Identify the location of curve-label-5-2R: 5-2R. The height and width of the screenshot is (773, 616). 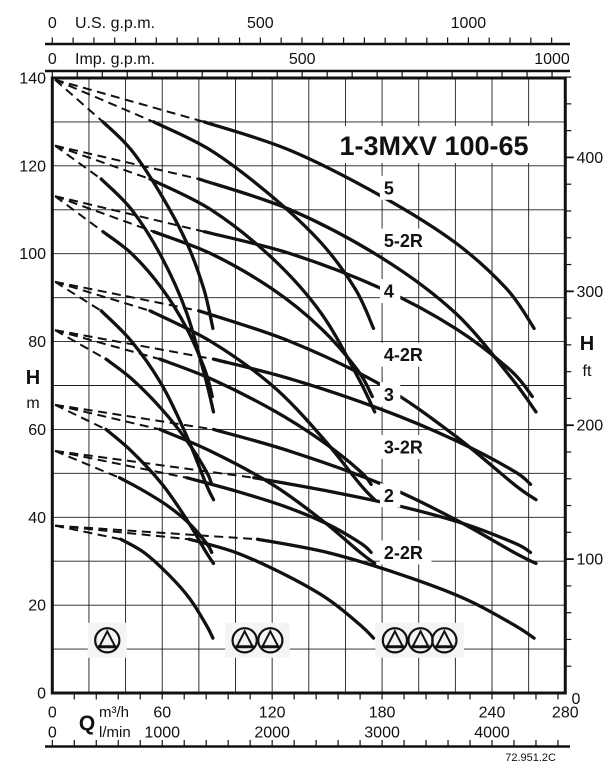
(403, 241).